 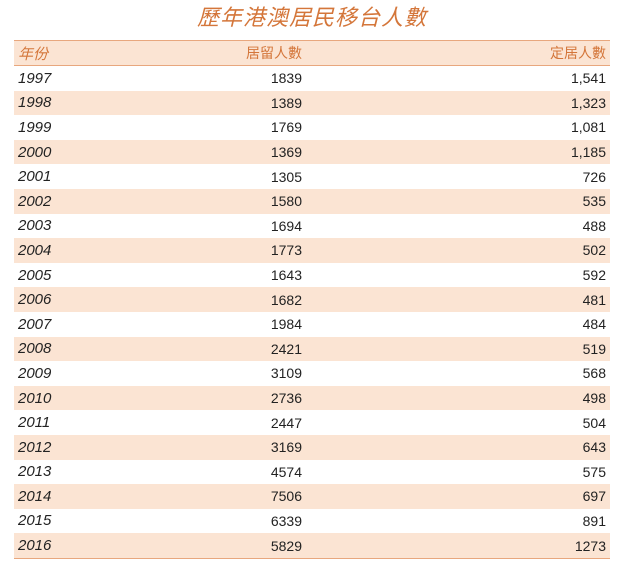 What do you see at coordinates (594, 275) in the screenshot?
I see `cell-settlement: 592` at bounding box center [594, 275].